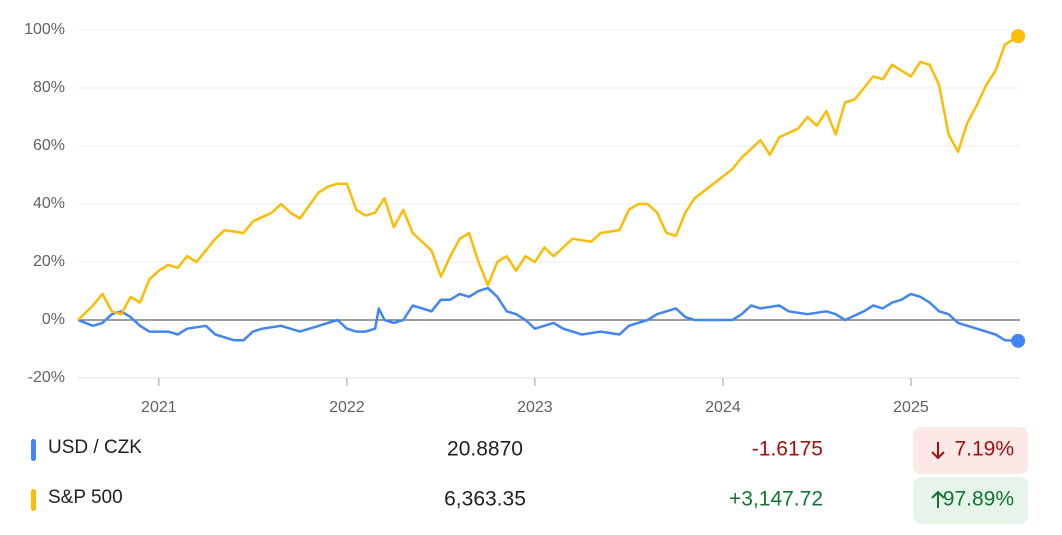 The width and height of the screenshot is (1062, 535). Describe the element at coordinates (984, 449) in the screenshot. I see `percent: 7.19%` at that location.